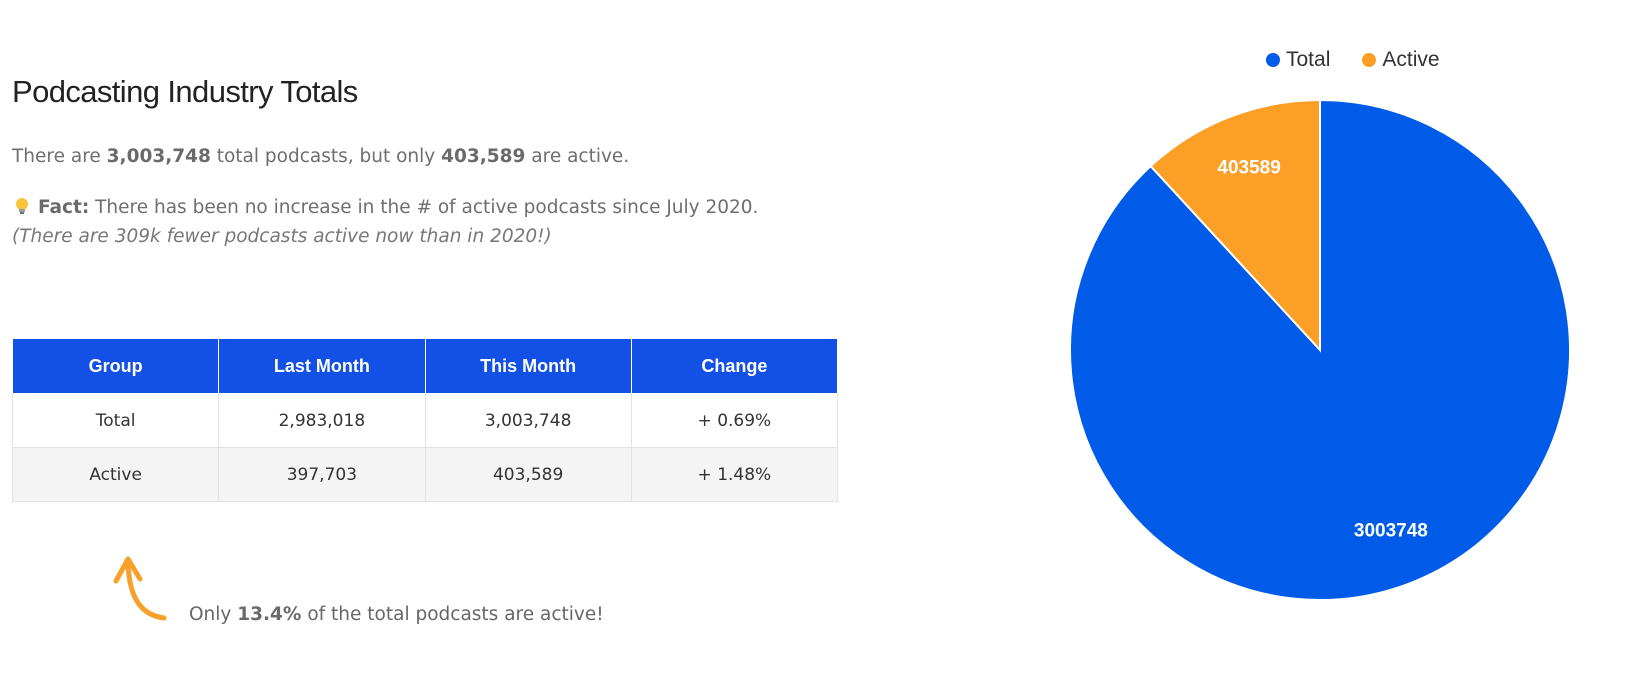  Describe the element at coordinates (734, 366) in the screenshot. I see `header-change: Change` at that location.